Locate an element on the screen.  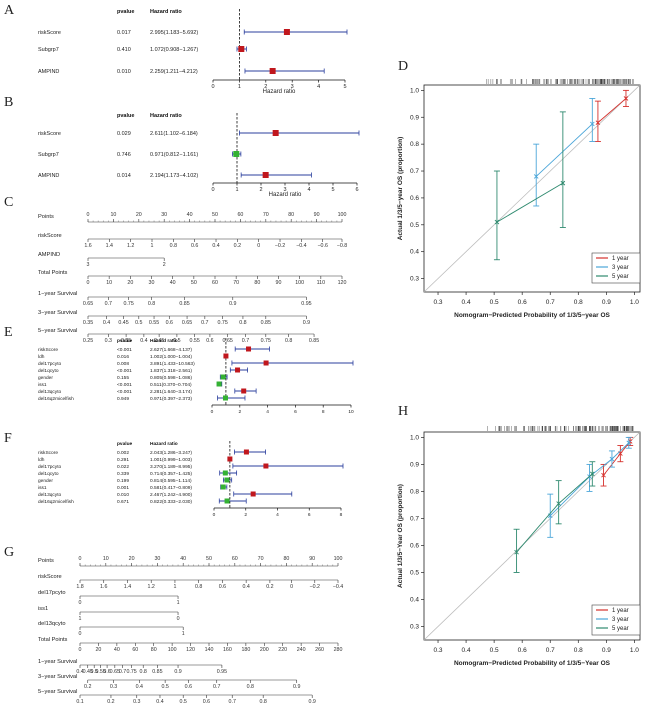
row-hr-text: 1.002(1.000−1.004) is located at coordinates (171, 357).